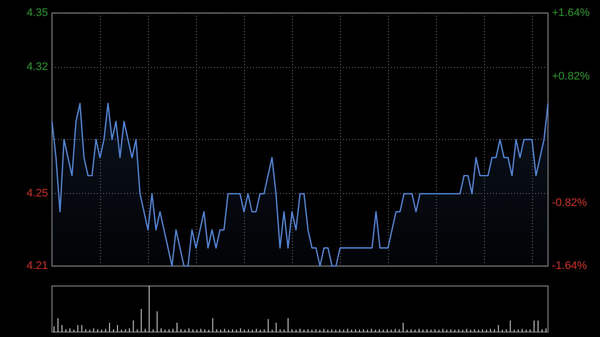 This screenshot has width=600, height=337. Describe the element at coordinates (570, 266) in the screenshot. I see `y2-tick-label: -1.64%` at that location.